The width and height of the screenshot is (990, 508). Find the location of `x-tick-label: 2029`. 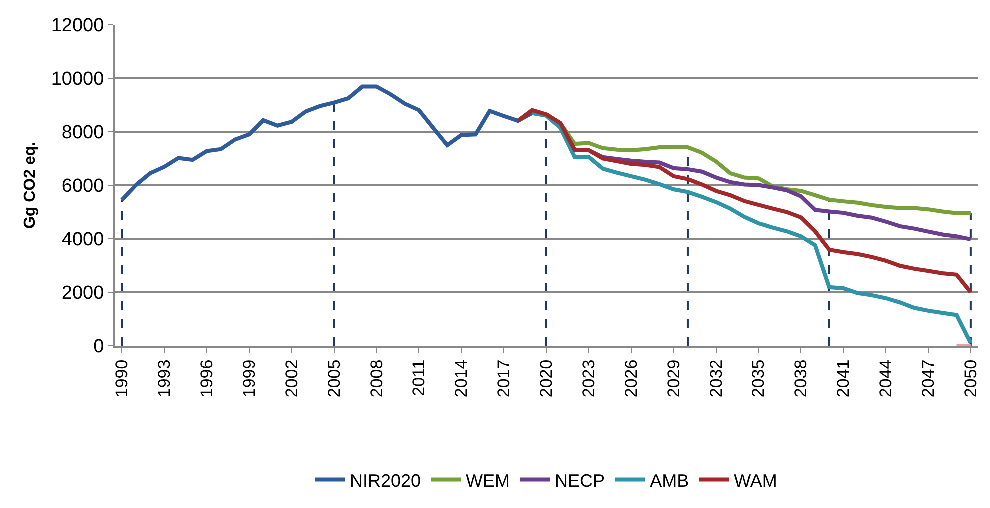

x-tick-label: 2029 is located at coordinates (674, 379).